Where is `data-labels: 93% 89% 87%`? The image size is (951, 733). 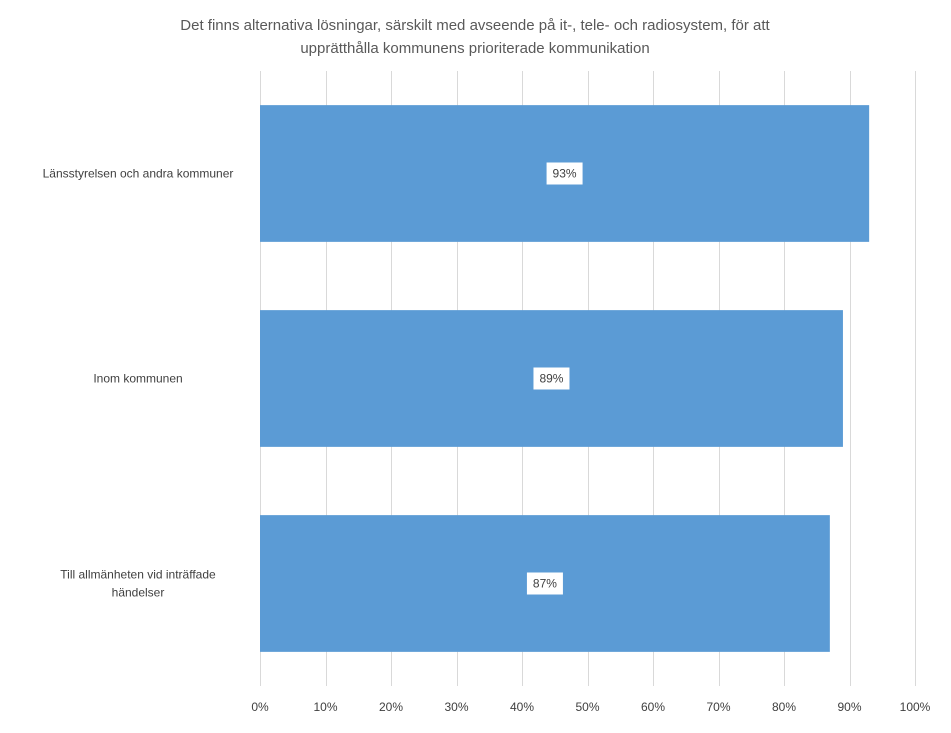 data-labels: 93% 89% 87% is located at coordinates (554, 378).